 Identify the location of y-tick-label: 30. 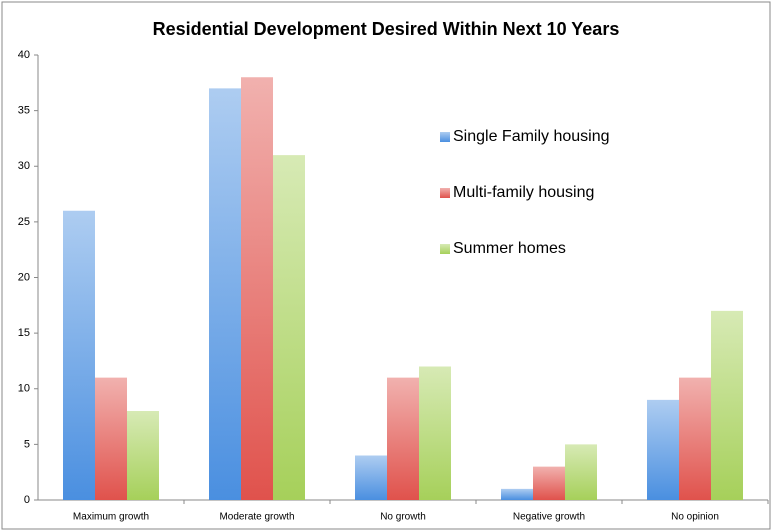
(24, 166).